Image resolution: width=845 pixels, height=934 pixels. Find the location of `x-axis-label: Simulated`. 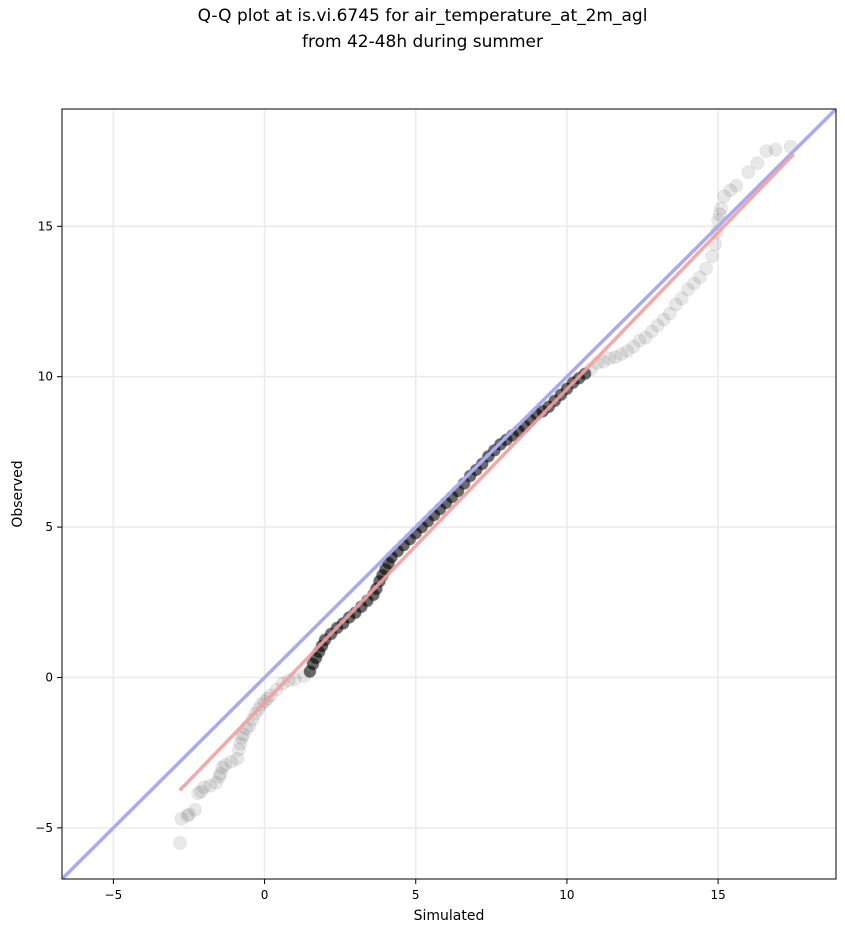

x-axis-label: Simulated is located at coordinates (449, 916).